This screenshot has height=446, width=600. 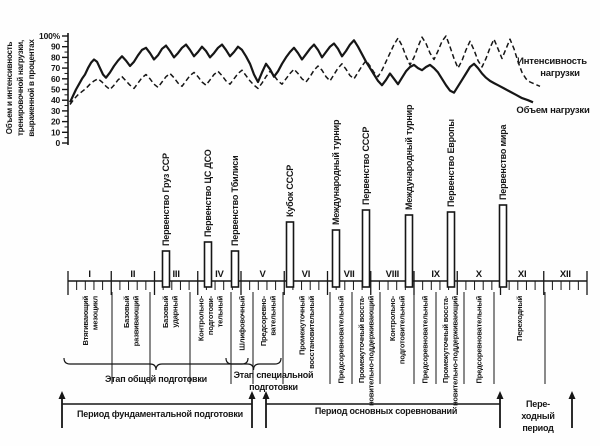 What do you see at coordinates (392, 274) in the screenshot?
I see `month-label: VIII` at bounding box center [392, 274].